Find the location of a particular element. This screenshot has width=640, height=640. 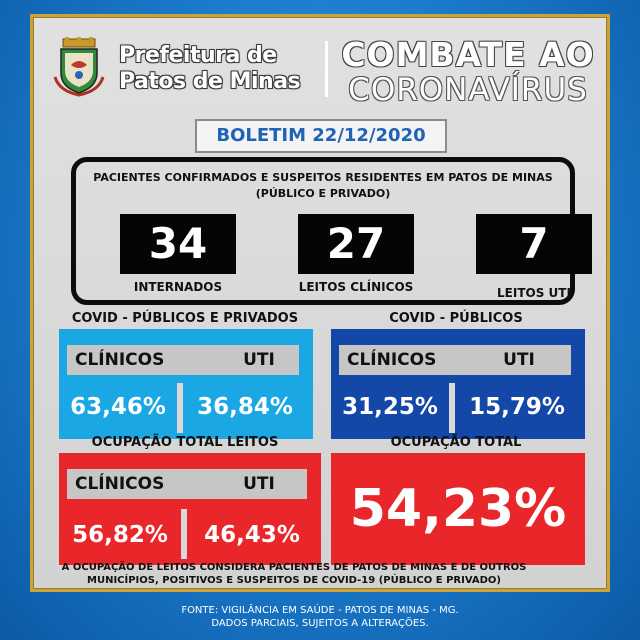

ocupacao-total-title: OCUPAÇÃO TOTAL is located at coordinates (456, 442).